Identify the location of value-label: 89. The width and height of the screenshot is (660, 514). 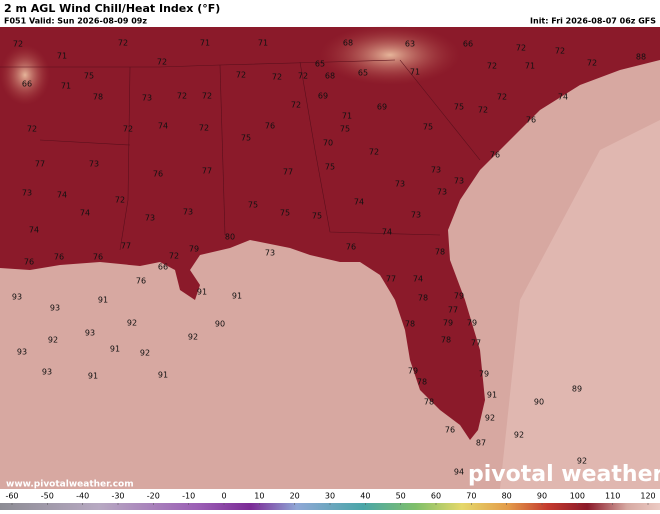
(577, 389).